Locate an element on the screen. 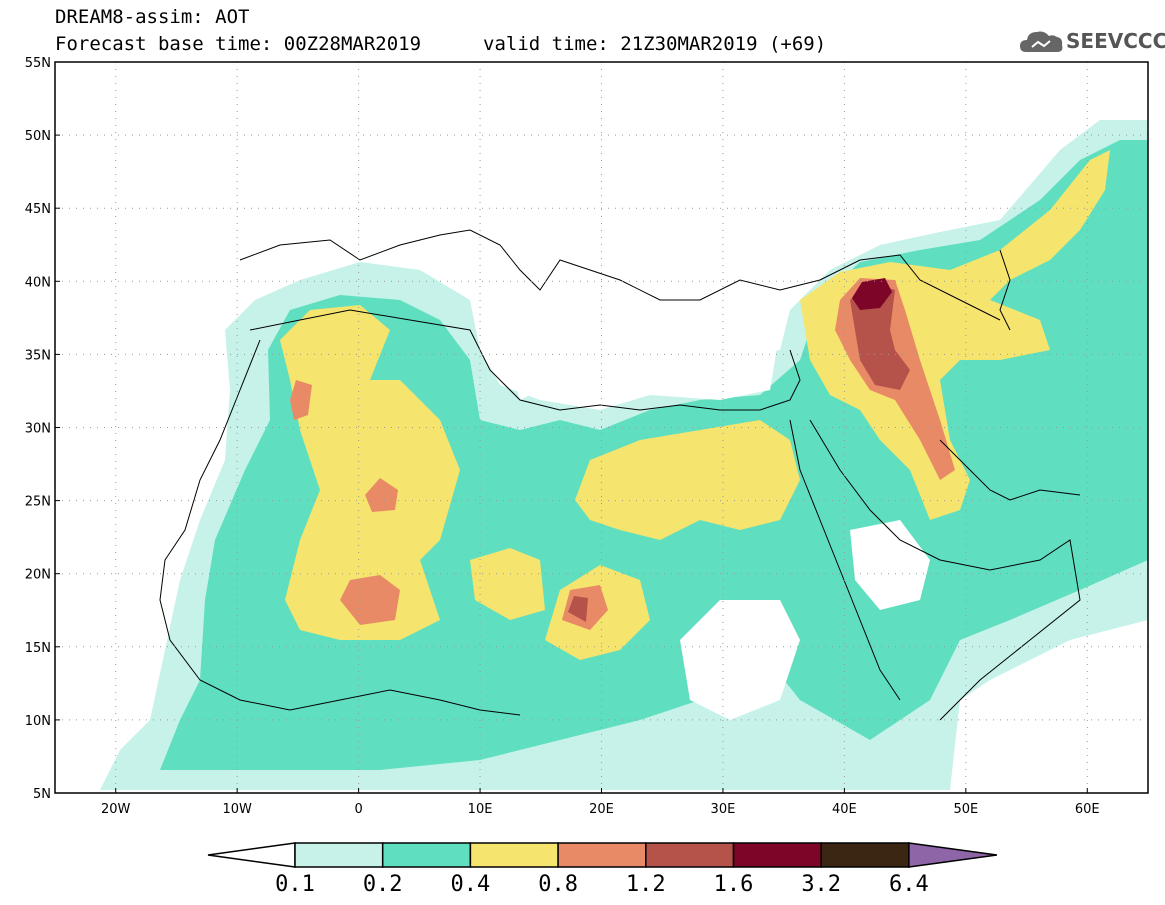  aot-level-0.4-niger is located at coordinates (507, 584).